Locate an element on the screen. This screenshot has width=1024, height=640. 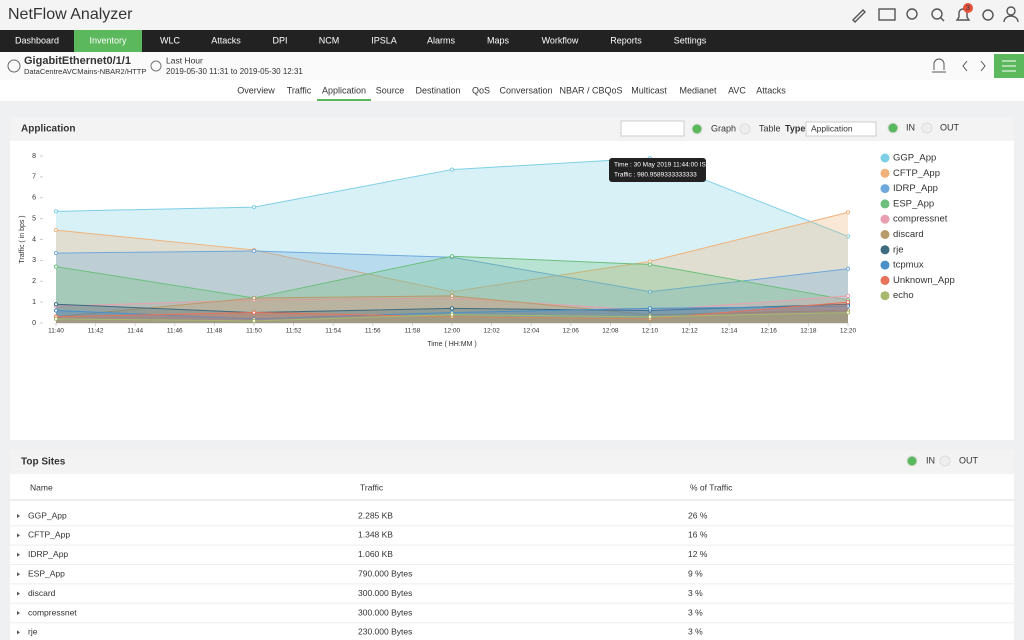
tab: Destination is located at coordinates (437, 90).